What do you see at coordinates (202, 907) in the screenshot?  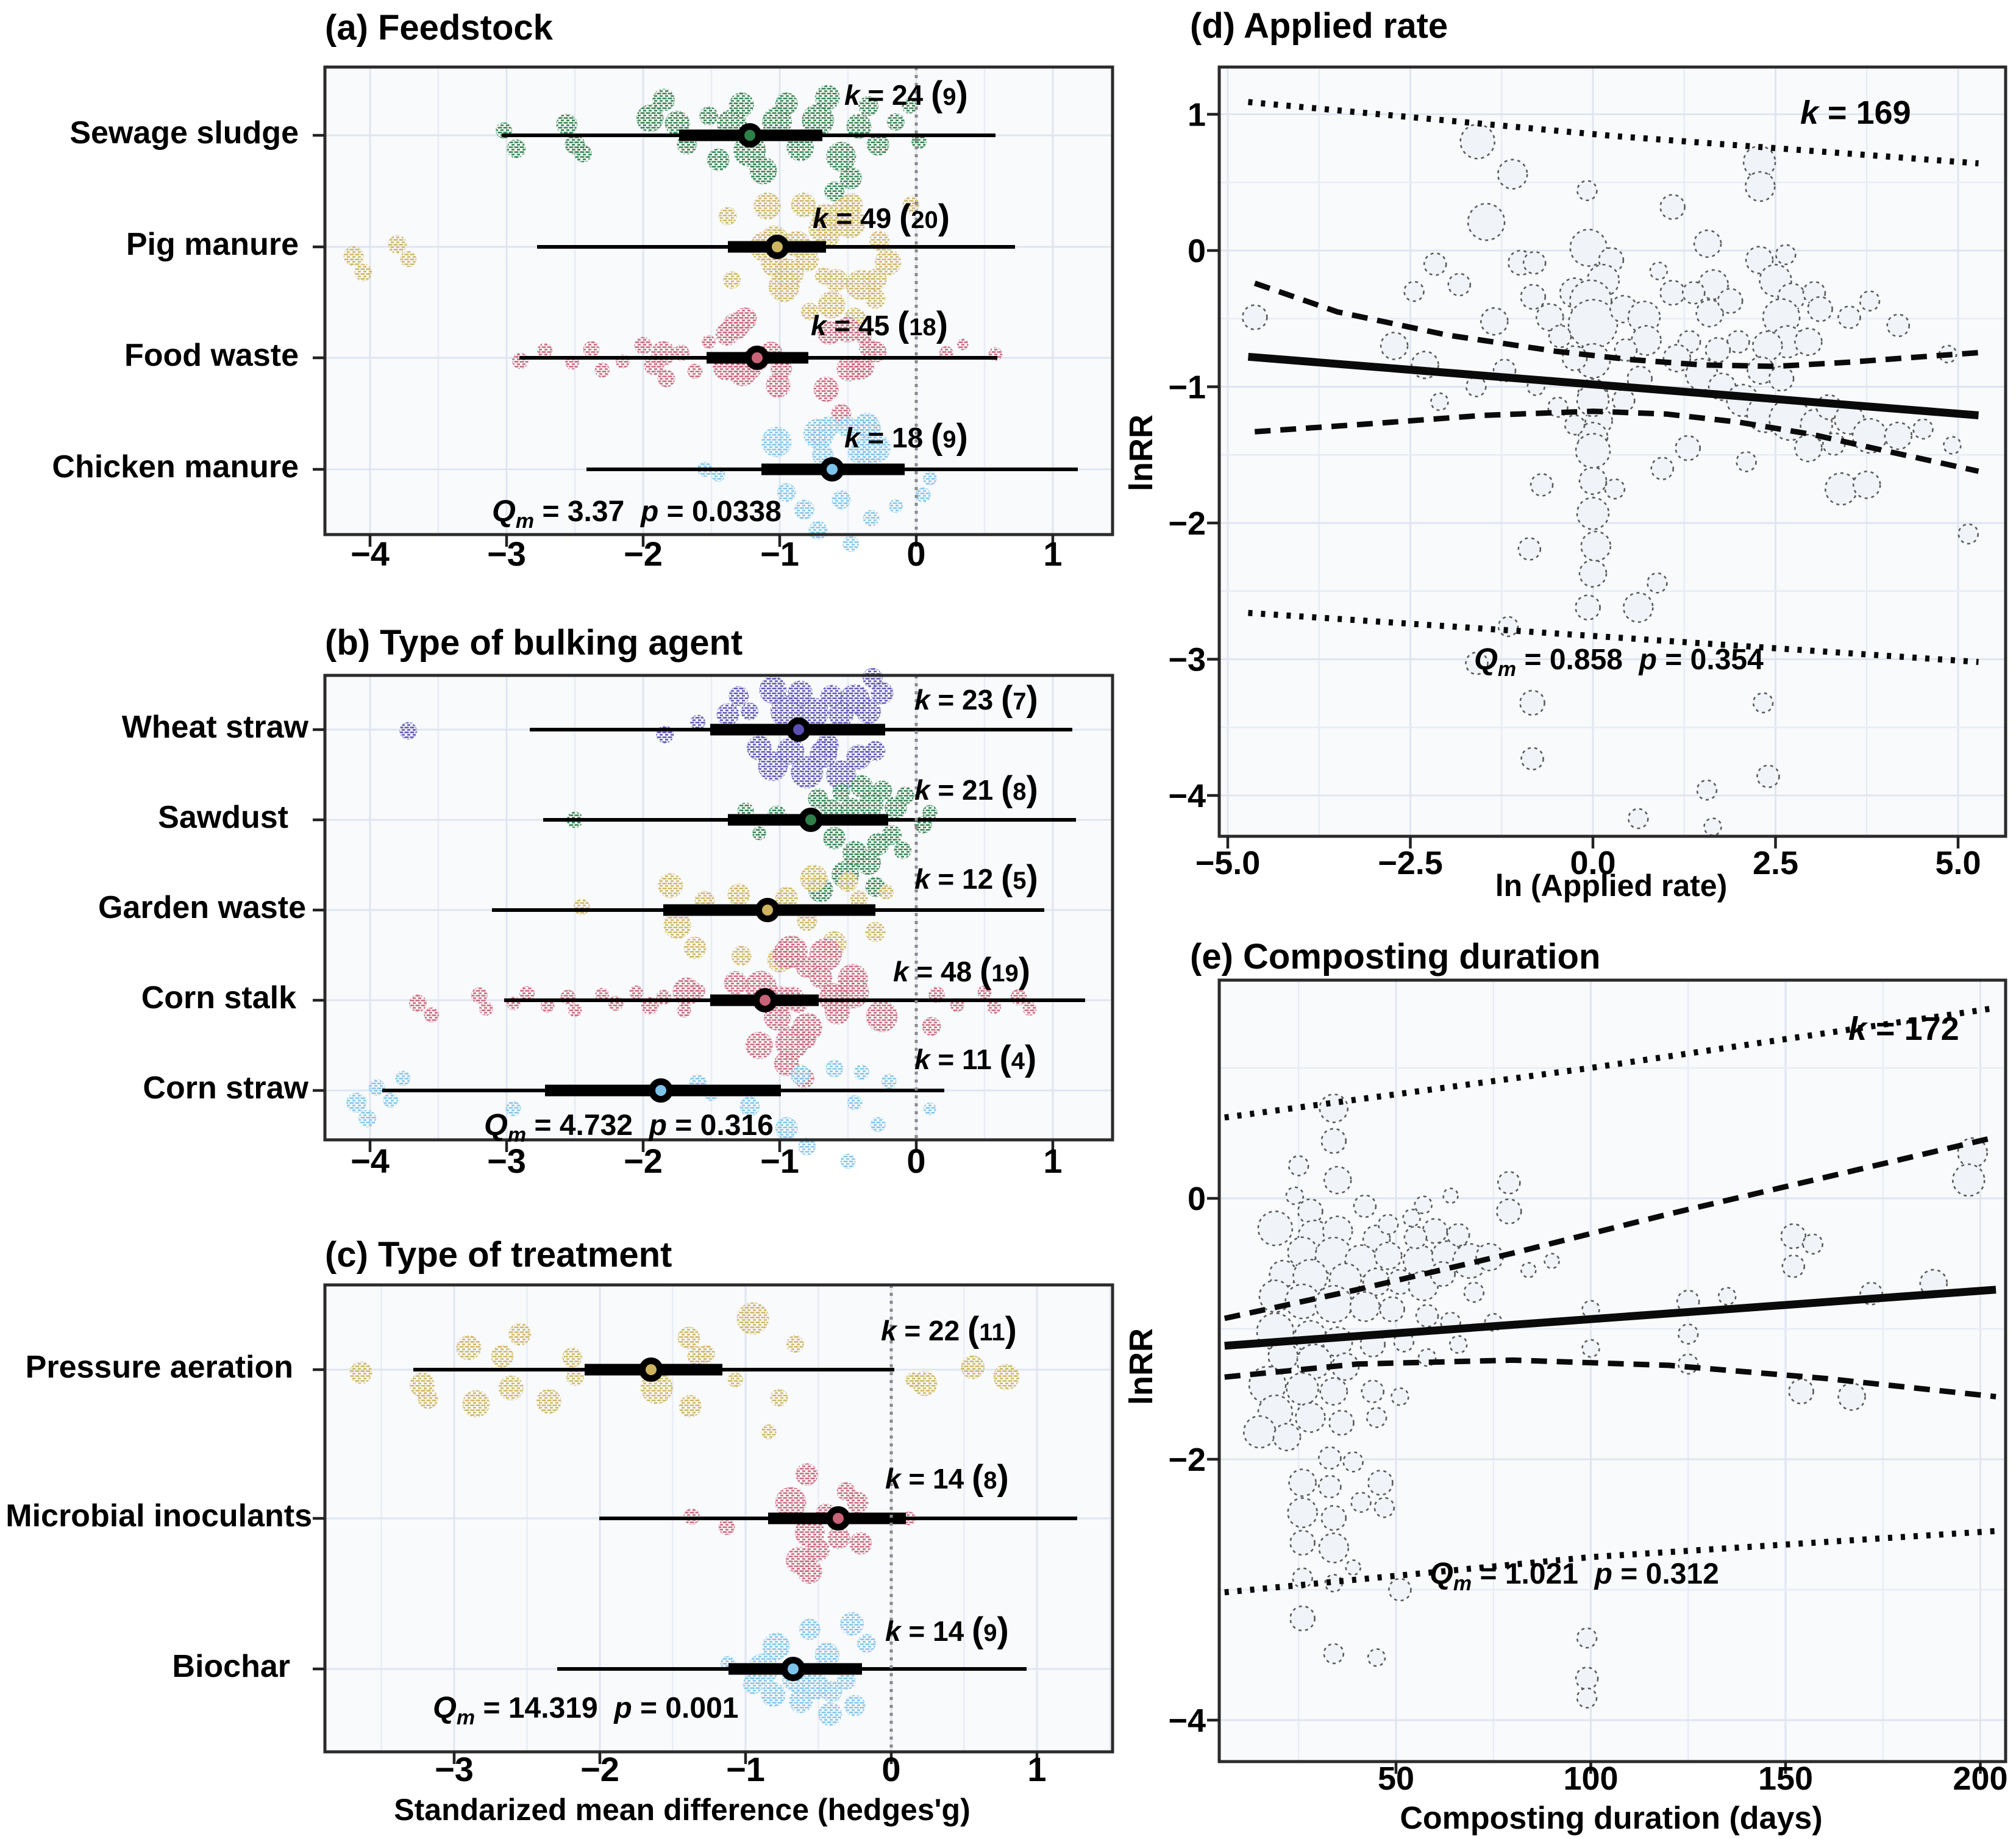 I see `svg-text: Garden waste` at bounding box center [202, 907].